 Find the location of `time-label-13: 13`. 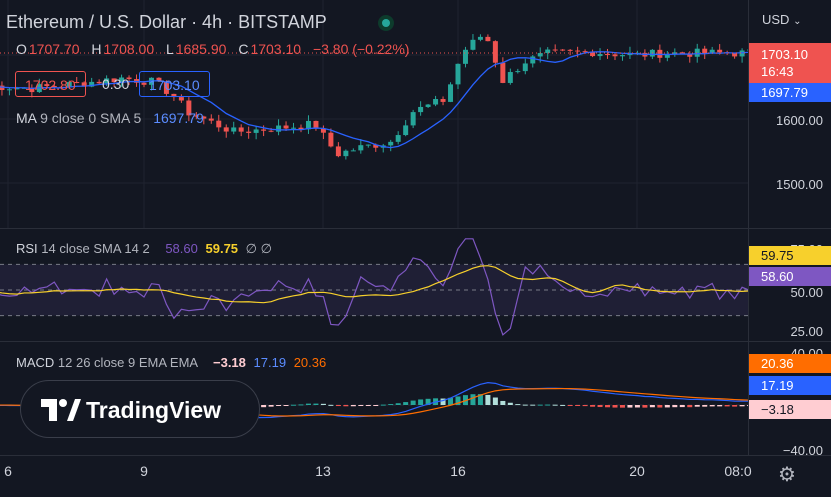

time-label-13: 13 is located at coordinates (323, 471).